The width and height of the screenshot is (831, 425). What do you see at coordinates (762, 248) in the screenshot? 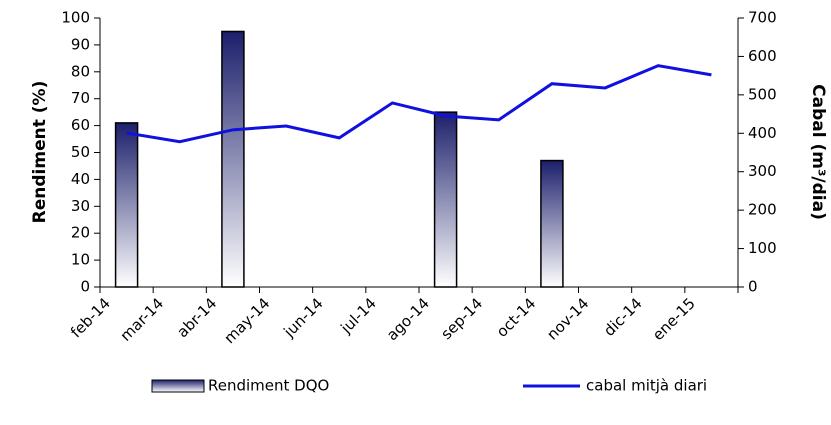
I see `y2-tick-label: 100` at bounding box center [762, 248].